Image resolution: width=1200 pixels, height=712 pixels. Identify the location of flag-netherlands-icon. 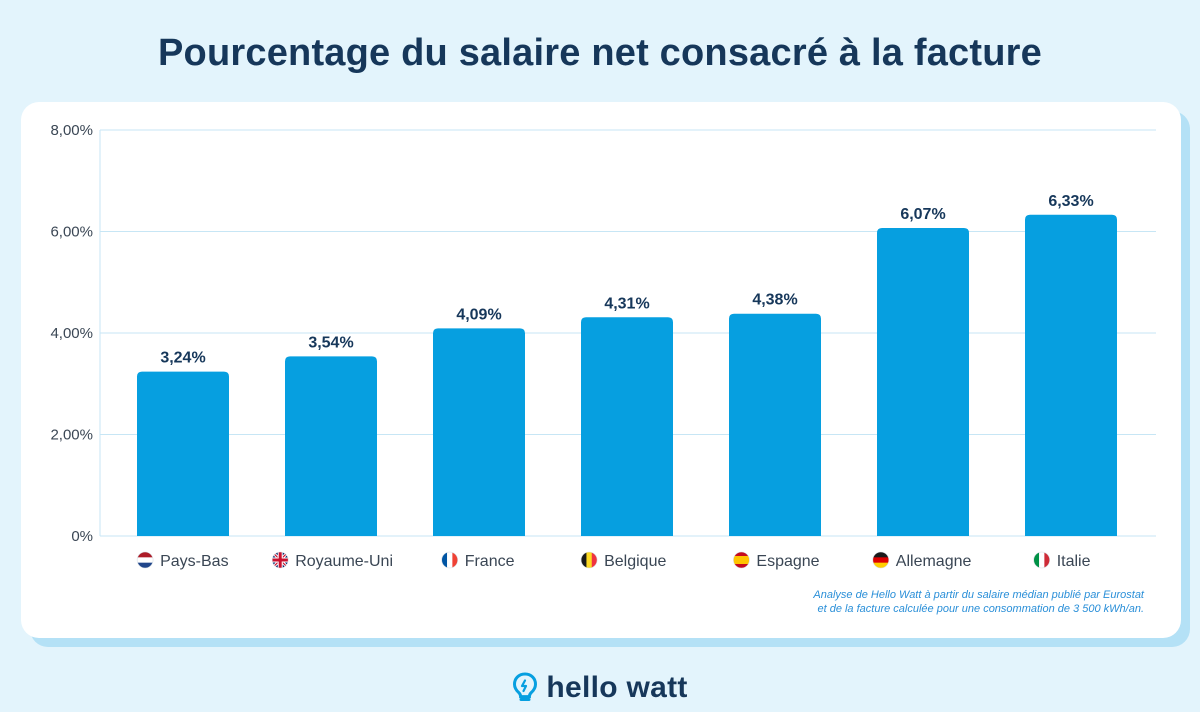
(145, 560).